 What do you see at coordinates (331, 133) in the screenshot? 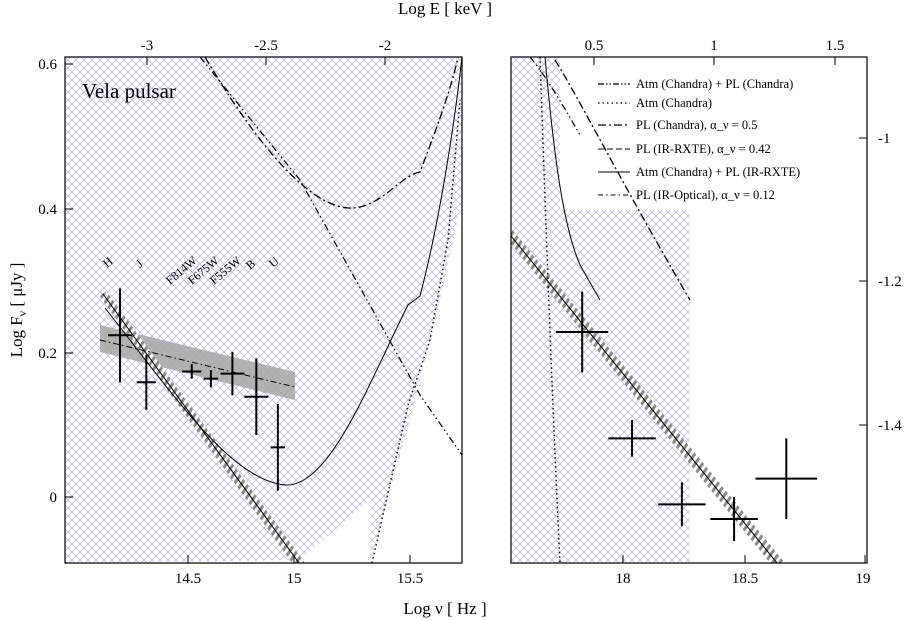
I see `pl-chandra-curve` at bounding box center [331, 133].